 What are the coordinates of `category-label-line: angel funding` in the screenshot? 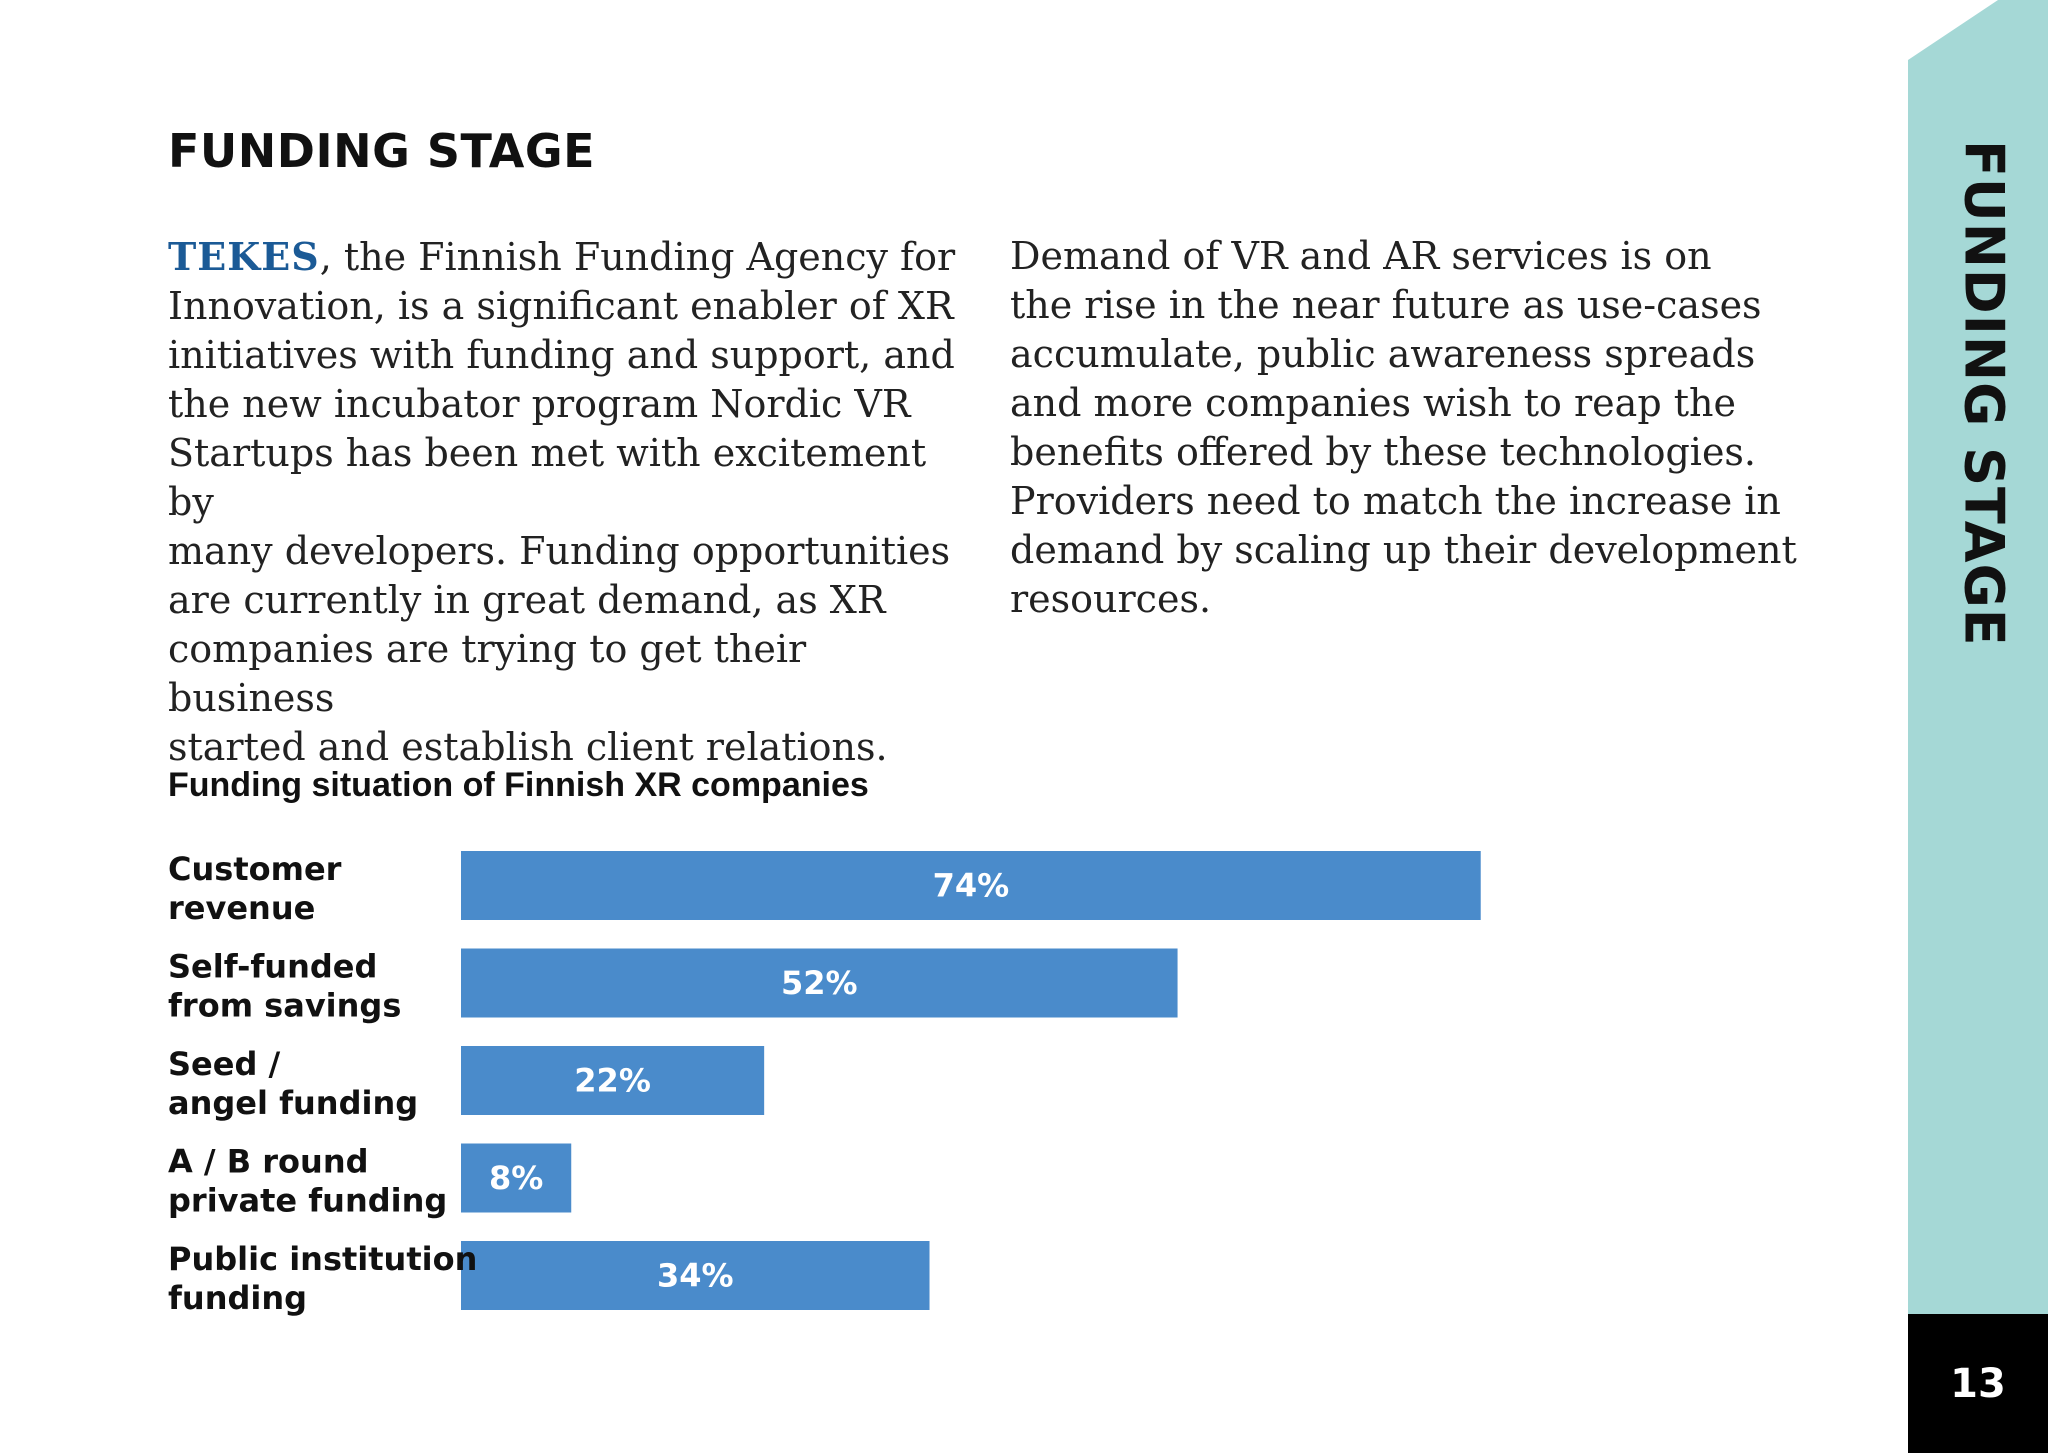 It's located at (293, 1103).